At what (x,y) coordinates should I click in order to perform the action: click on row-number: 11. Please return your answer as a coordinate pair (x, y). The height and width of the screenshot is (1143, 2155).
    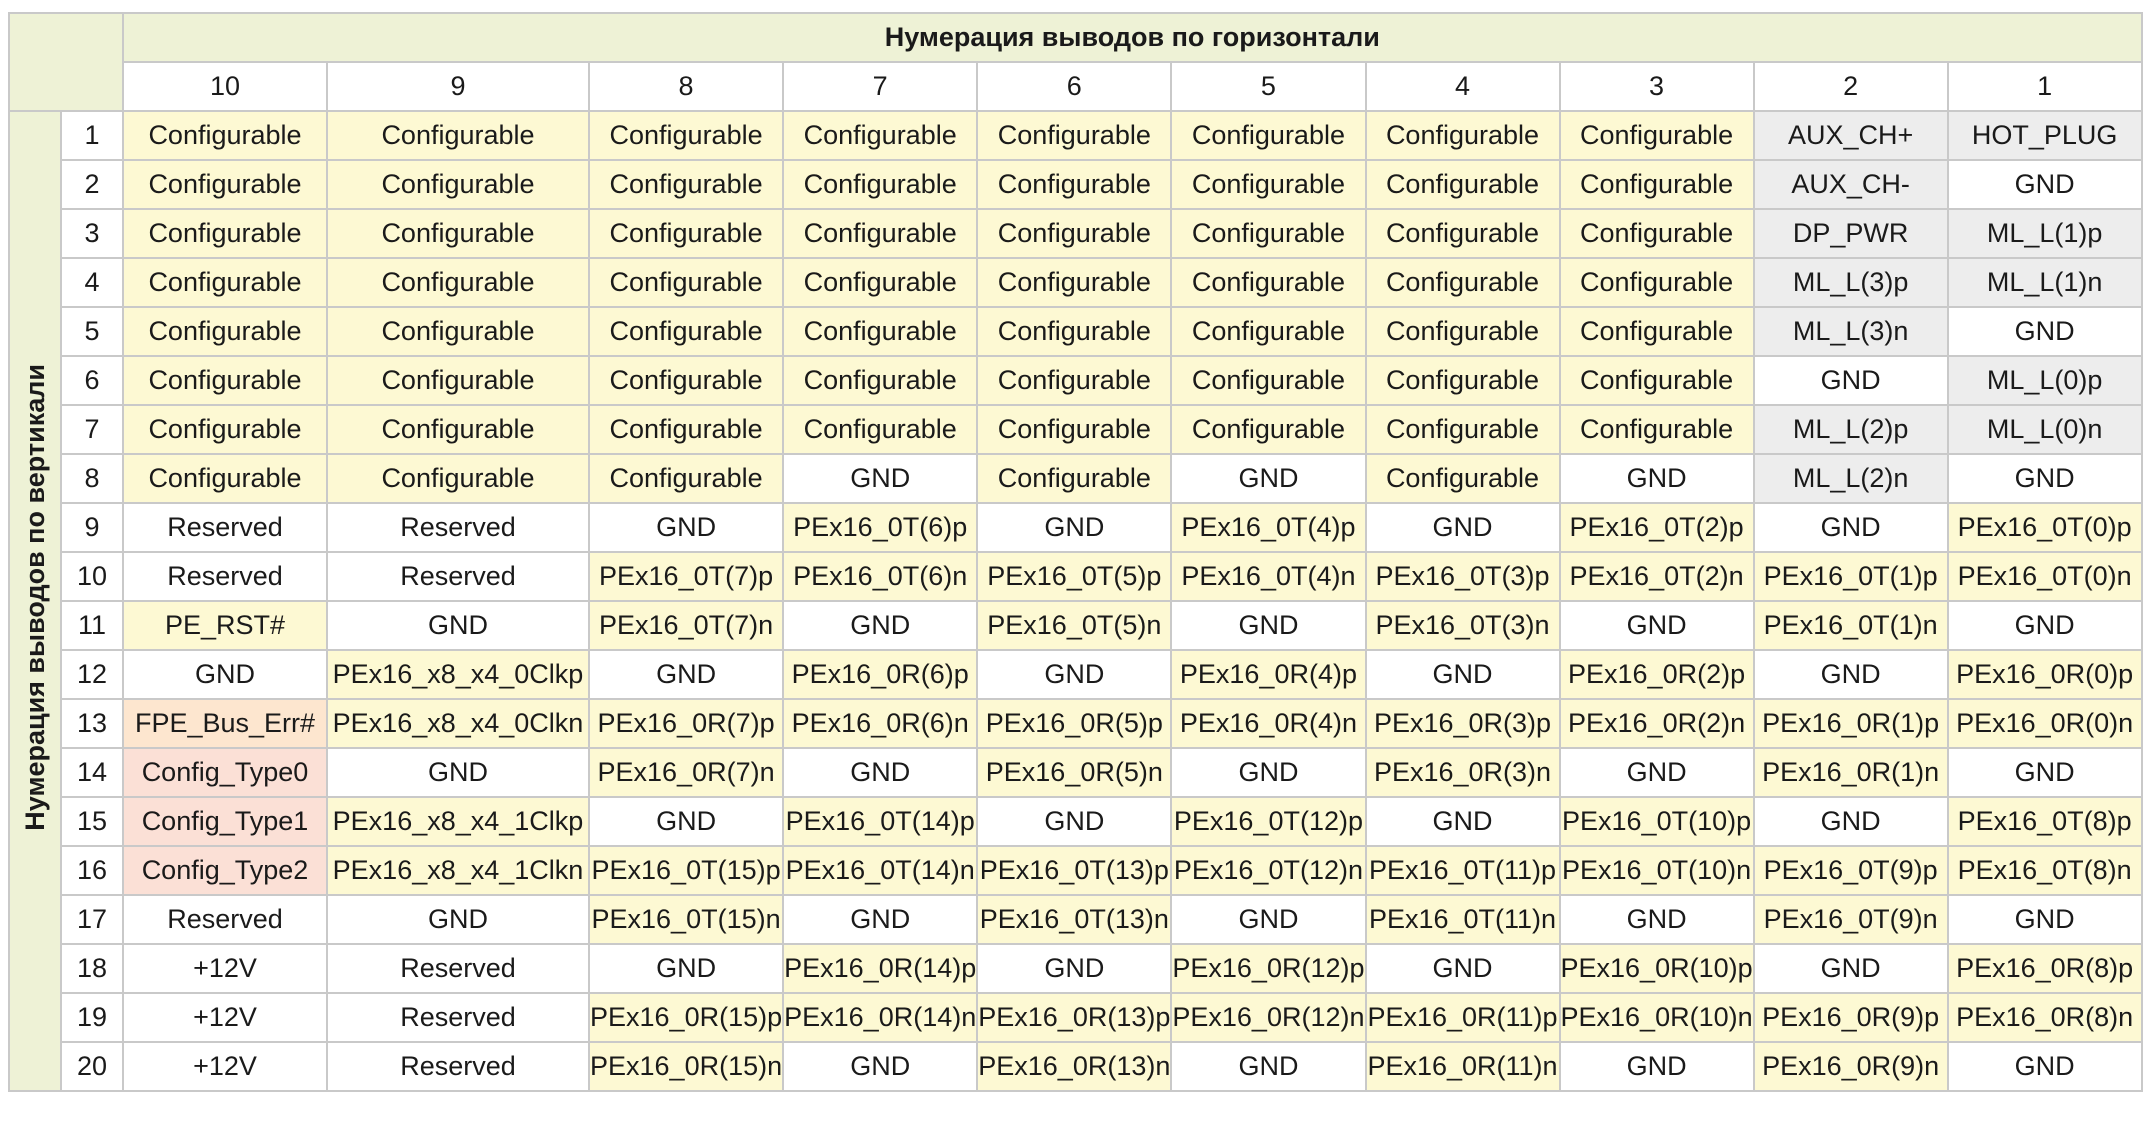
    Looking at the image, I should click on (92, 625).